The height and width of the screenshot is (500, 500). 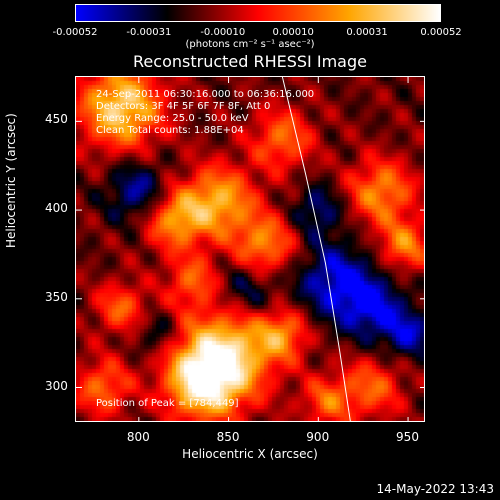 I want to click on x-axis-label: Heliocentric X (arcsec), so click(x=250, y=454).